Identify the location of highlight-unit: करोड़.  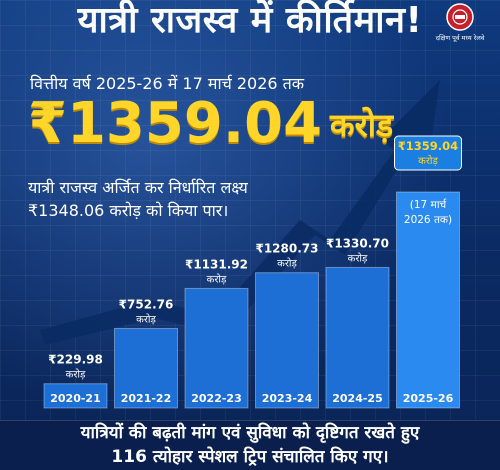
(362, 125).